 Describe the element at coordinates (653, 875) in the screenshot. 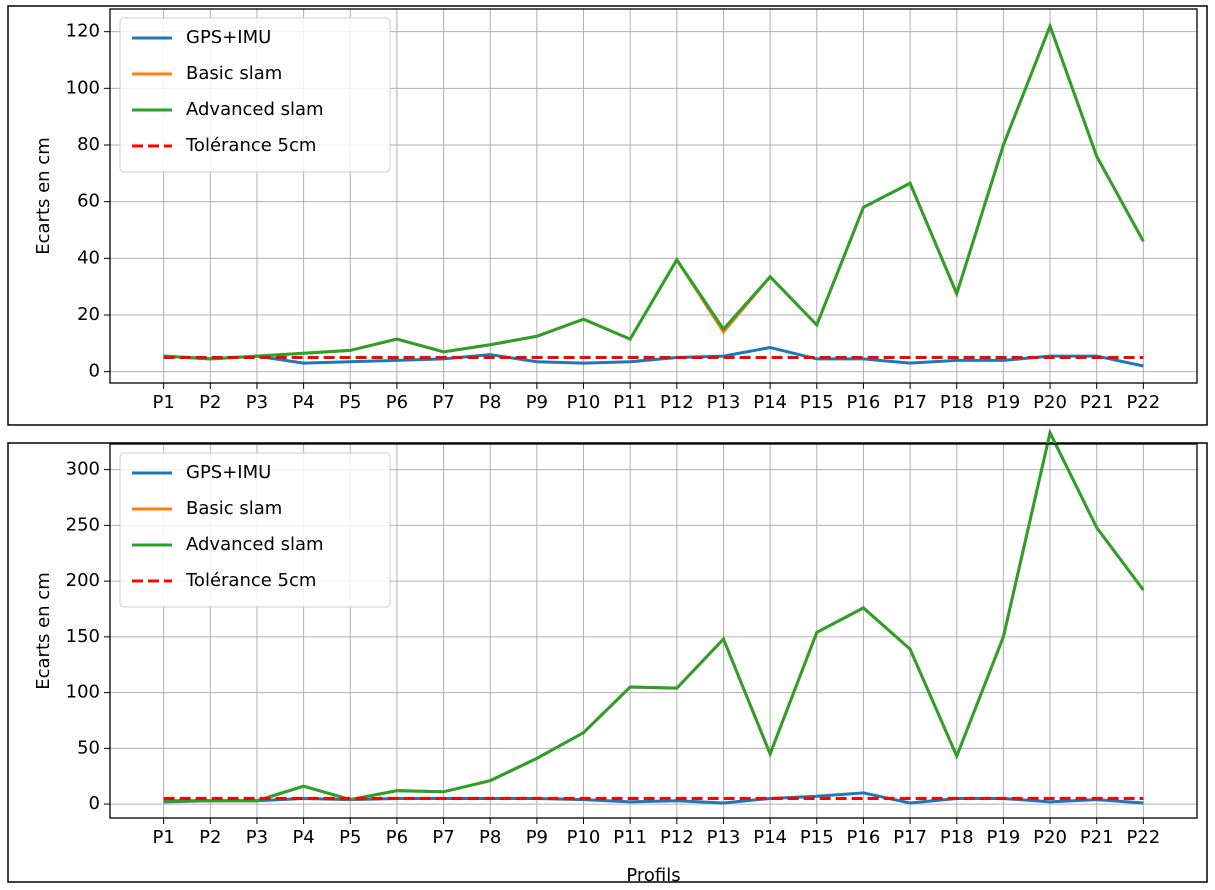

I see `x-axis-label: Profils` at that location.